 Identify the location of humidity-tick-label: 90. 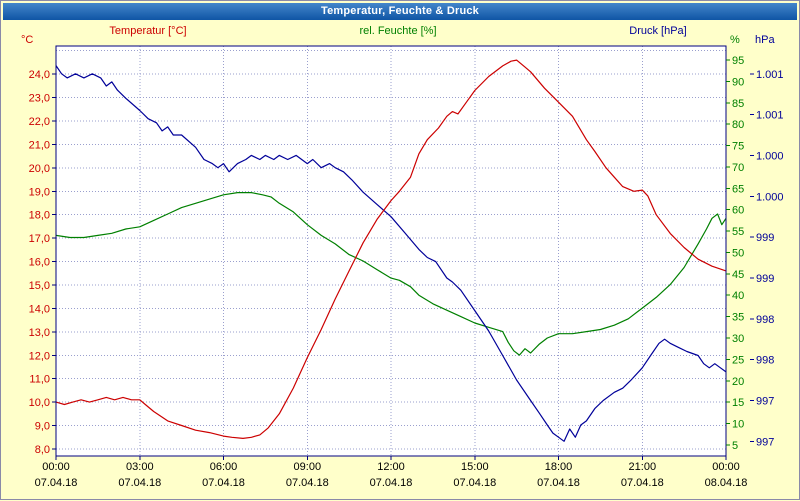
(738, 83).